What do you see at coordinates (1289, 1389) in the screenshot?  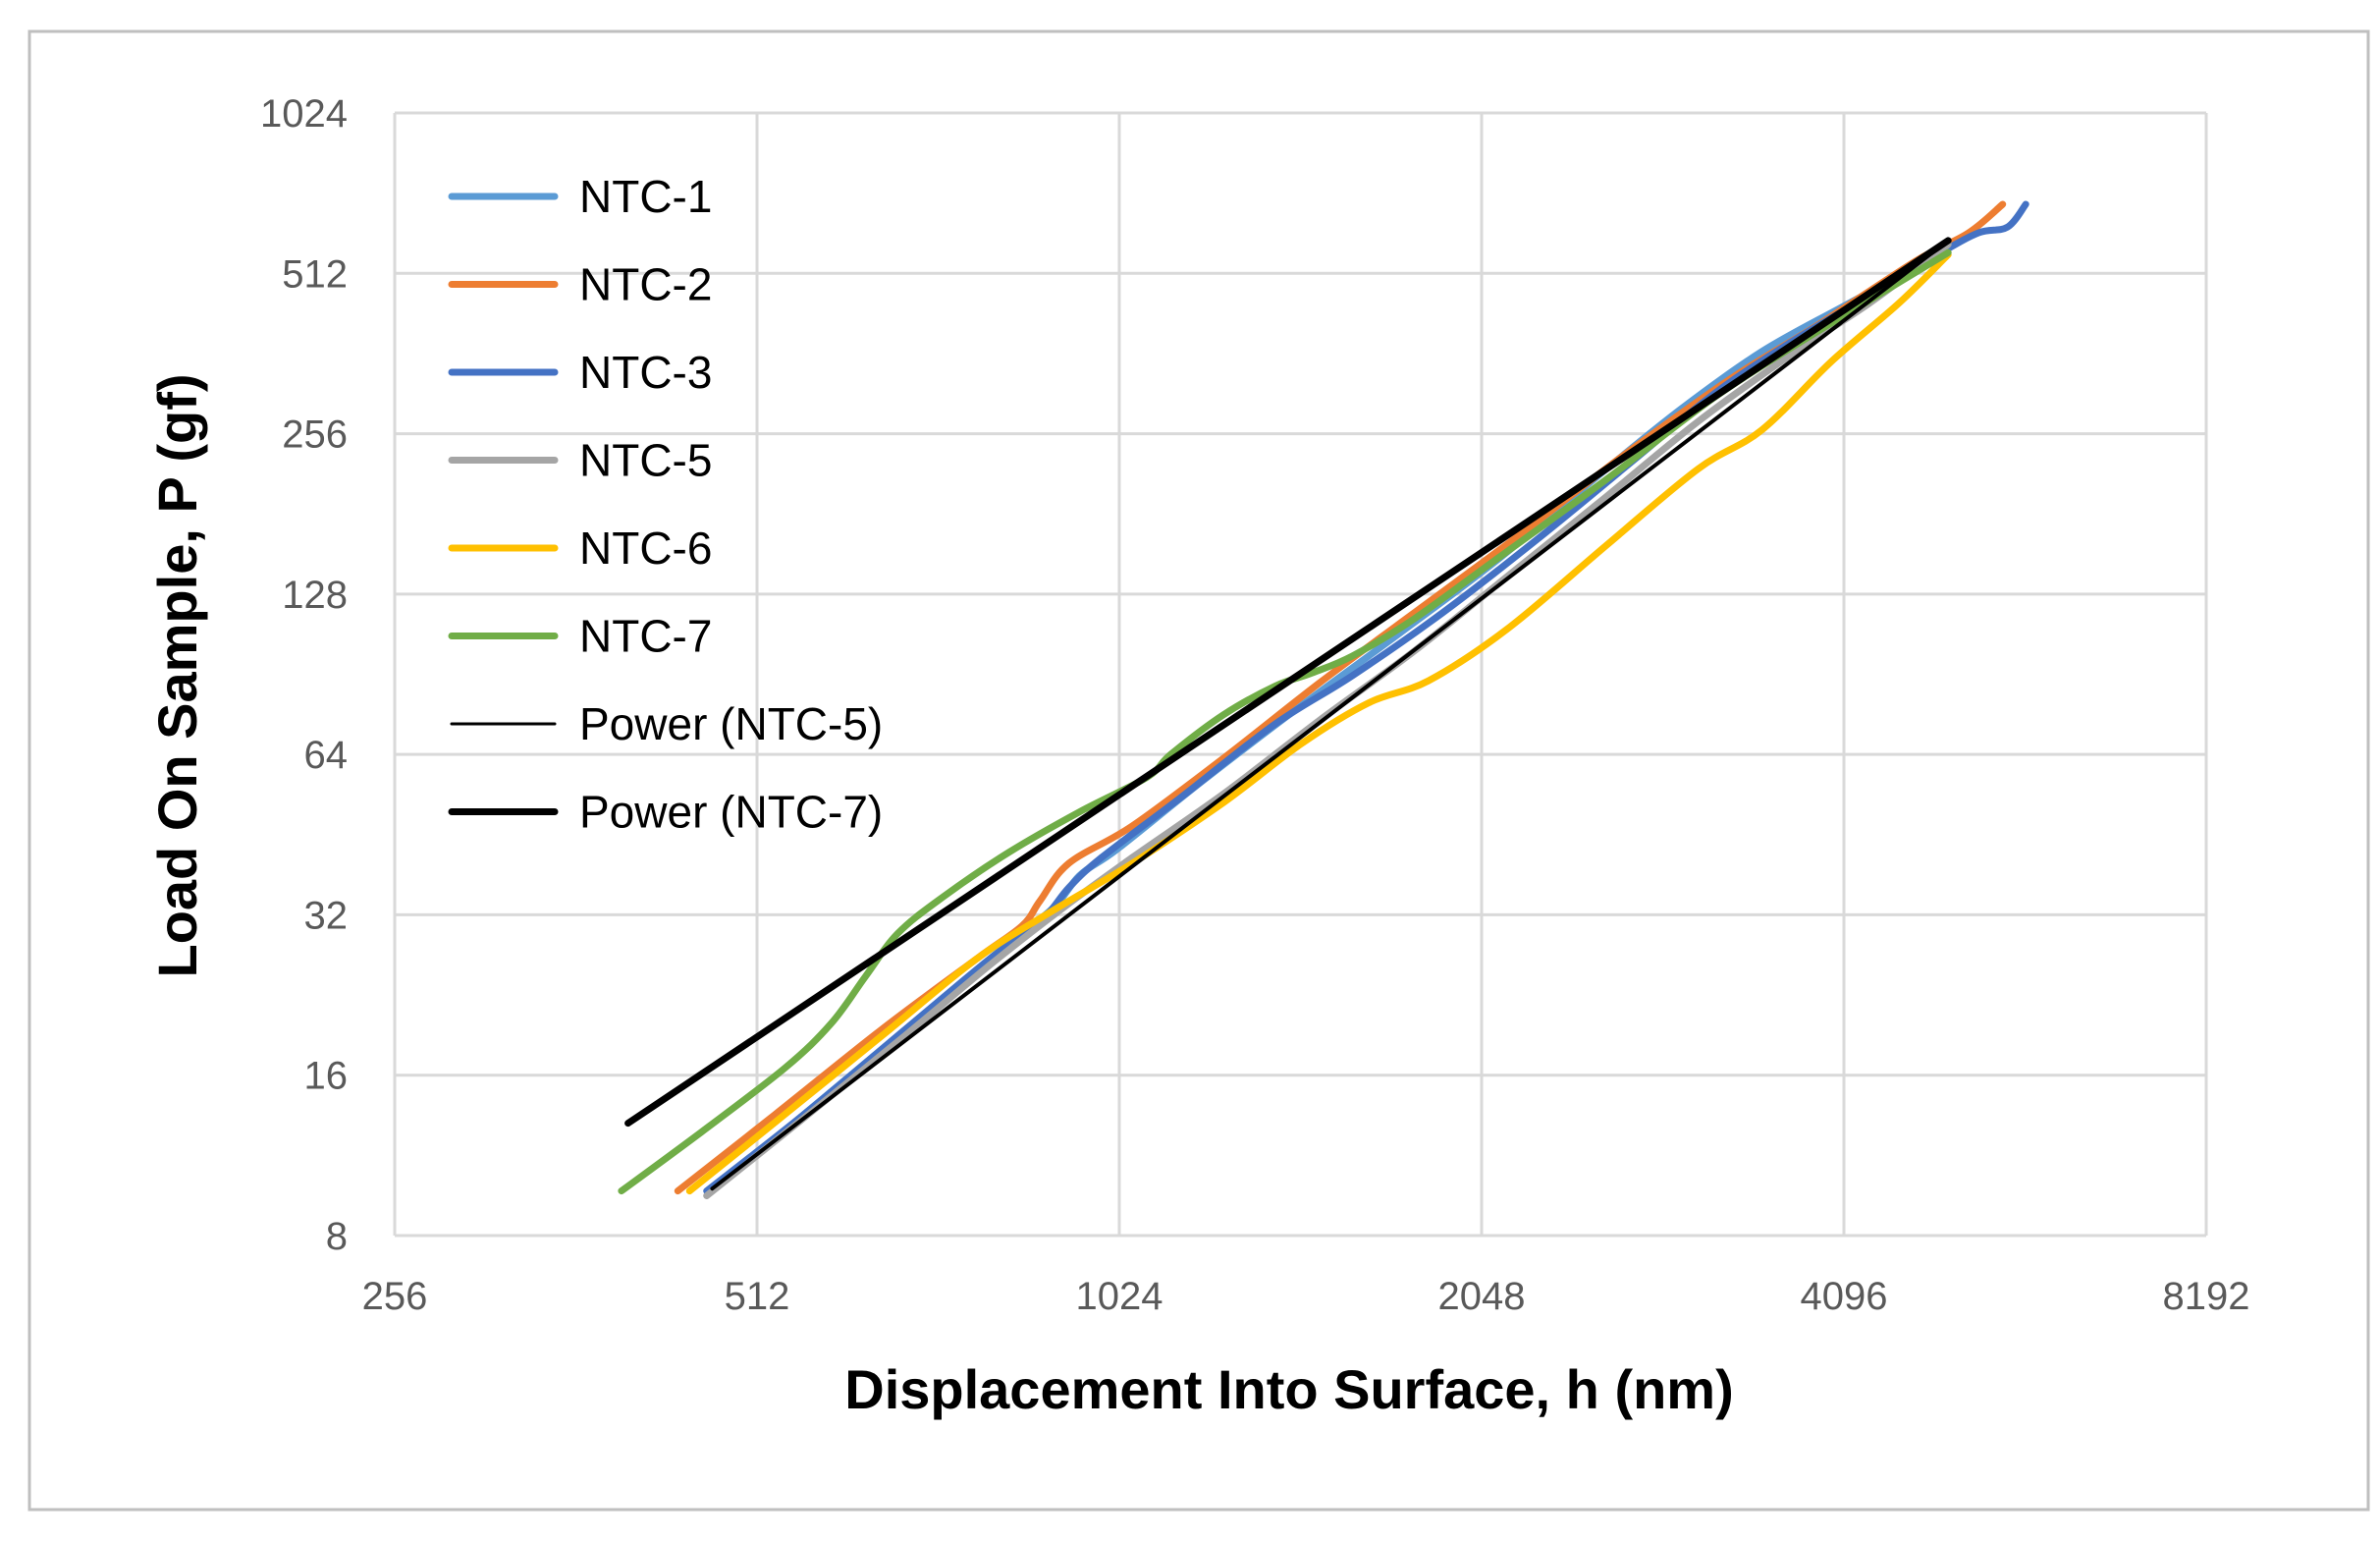 I see `x-axis-title: Displacement Into Surface, h (nm)` at bounding box center [1289, 1389].